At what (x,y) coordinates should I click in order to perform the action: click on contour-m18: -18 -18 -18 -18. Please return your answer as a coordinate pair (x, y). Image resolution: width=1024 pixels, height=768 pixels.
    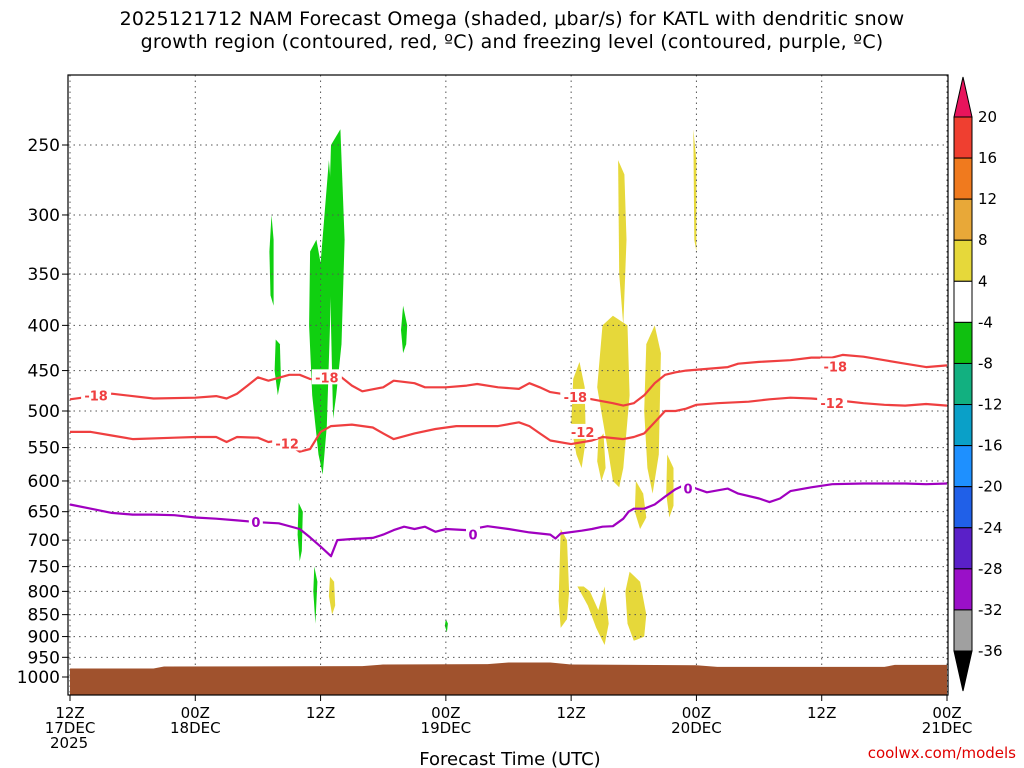
    Looking at the image, I should click on (508, 380).